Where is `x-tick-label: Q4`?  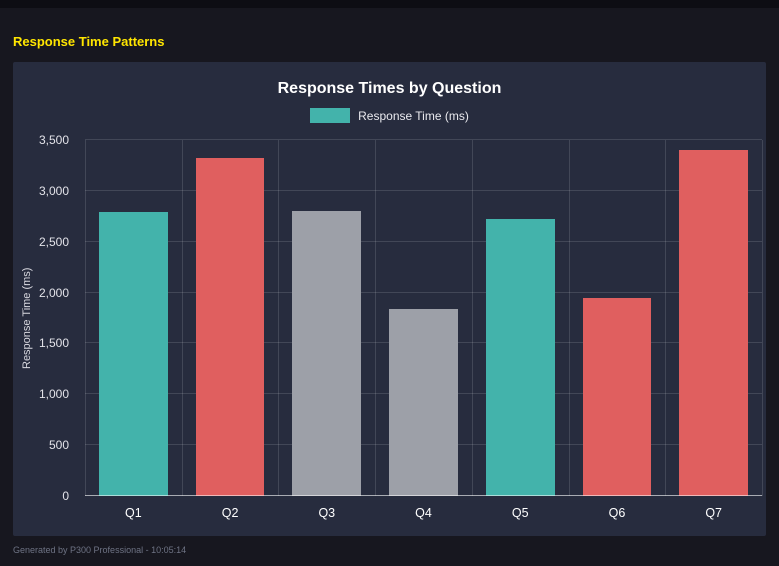
x-tick-label: Q4 is located at coordinates (423, 513).